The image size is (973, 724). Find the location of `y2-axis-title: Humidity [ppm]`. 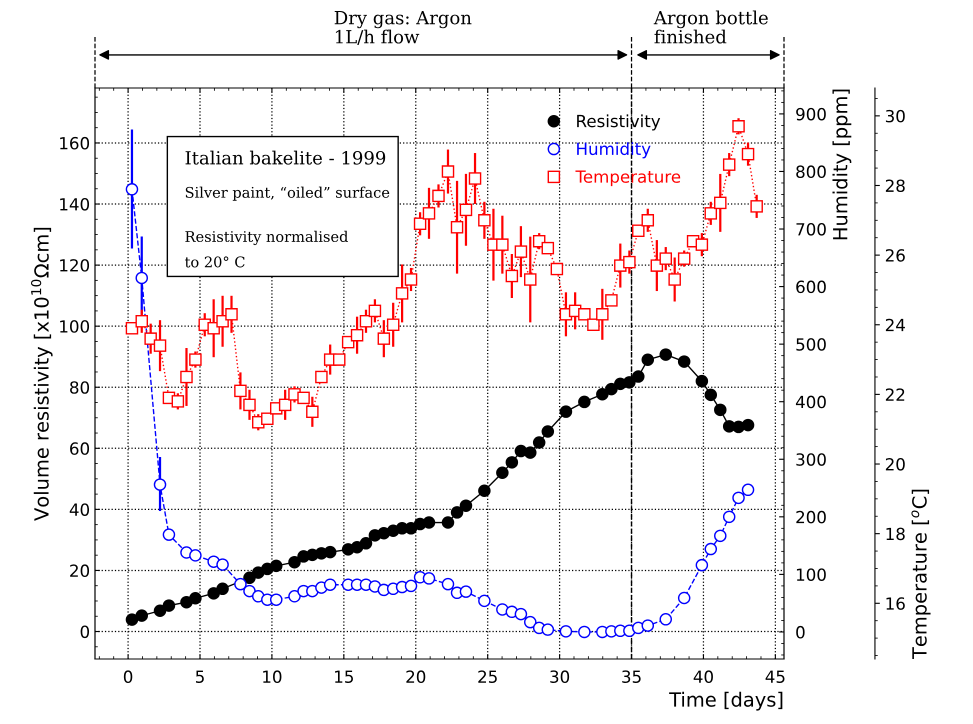

y2-axis-title: Humidity [ppm] is located at coordinates (842, 165).